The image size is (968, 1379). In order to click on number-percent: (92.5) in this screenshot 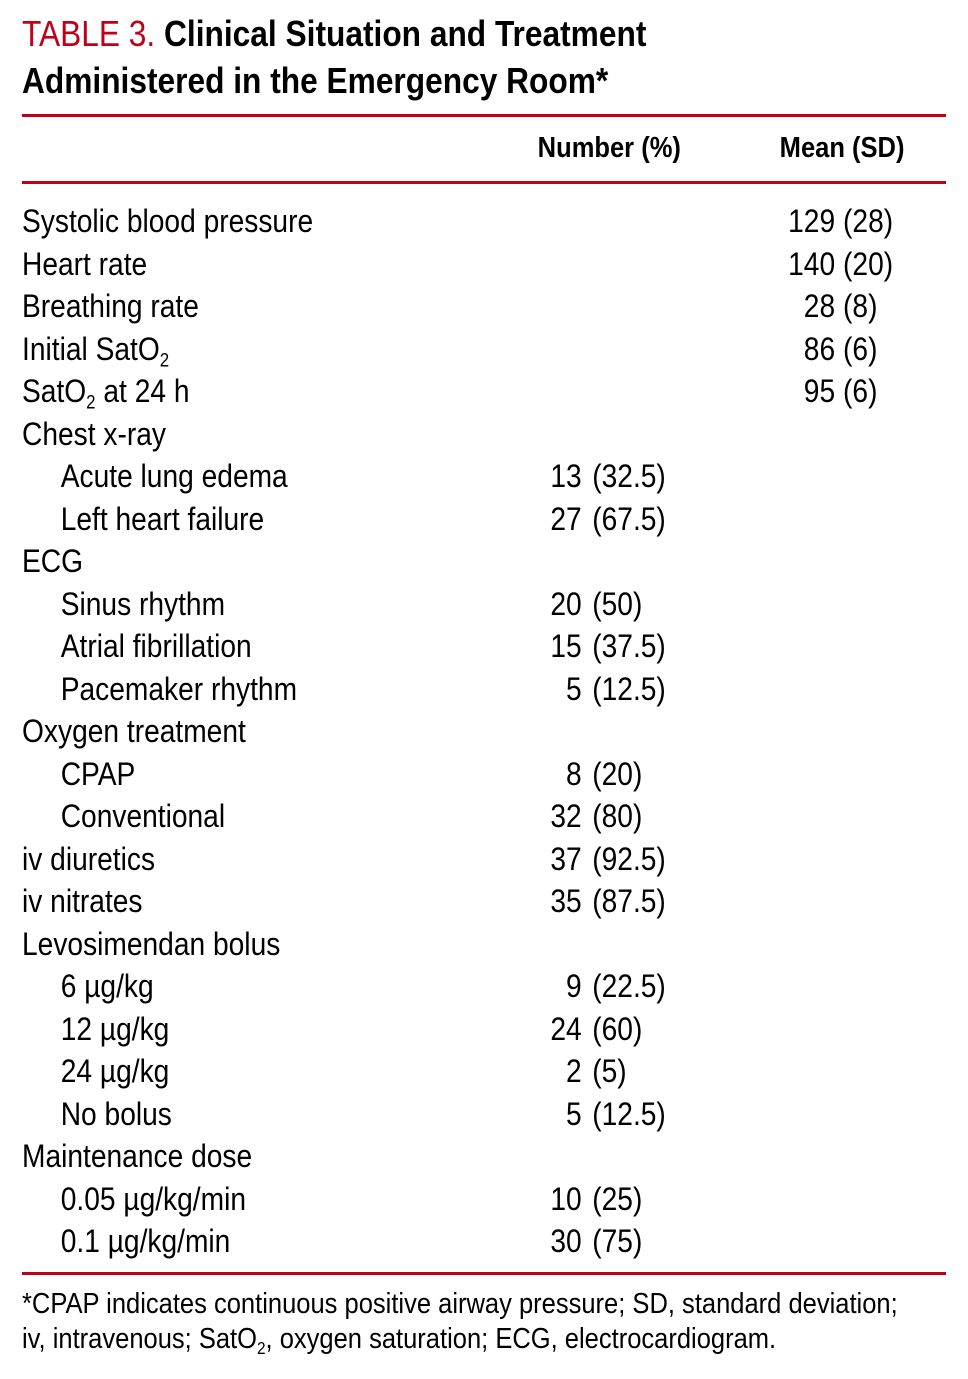, I will do `click(629, 858)`.